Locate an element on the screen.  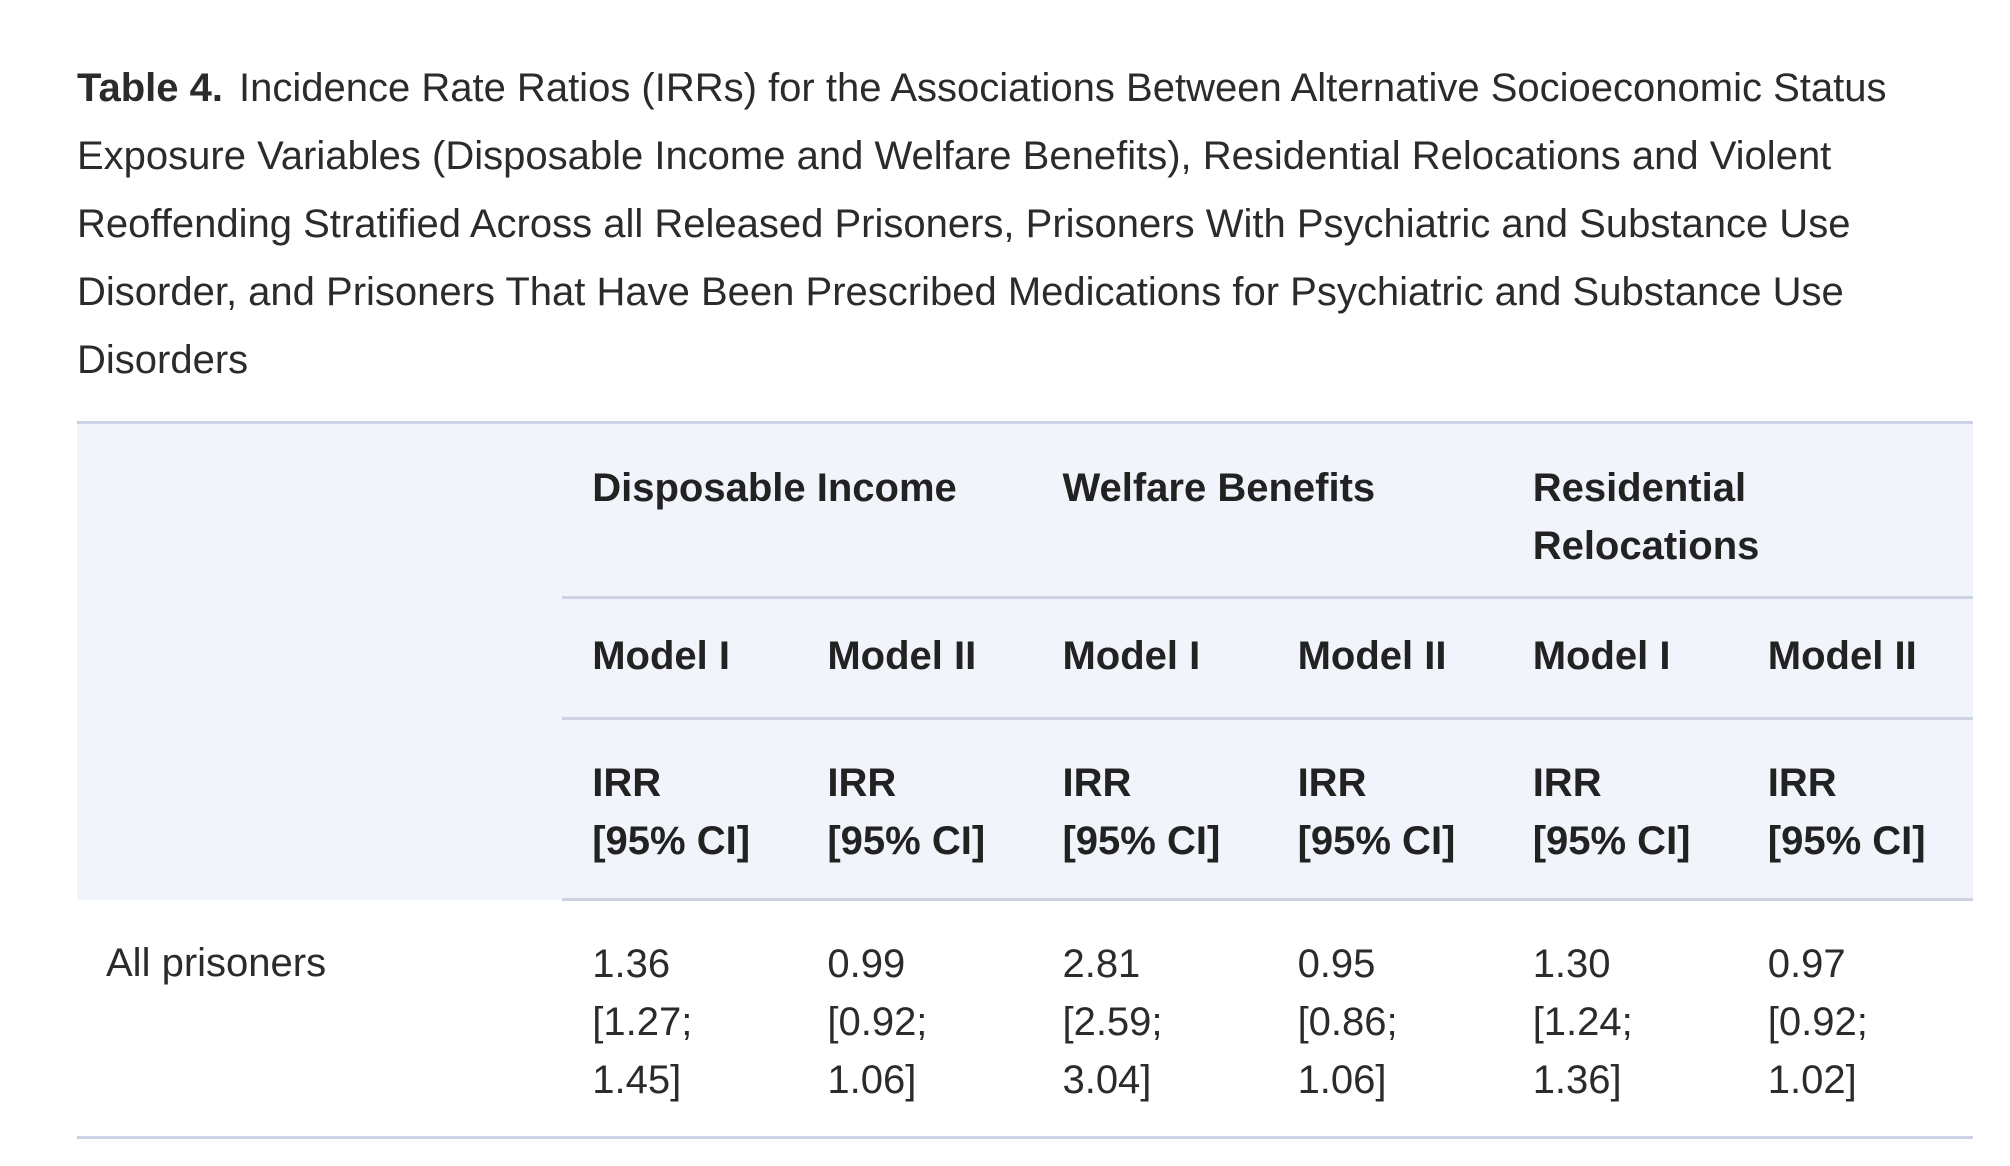
cell-irr: 0.97 is located at coordinates (1806, 964).